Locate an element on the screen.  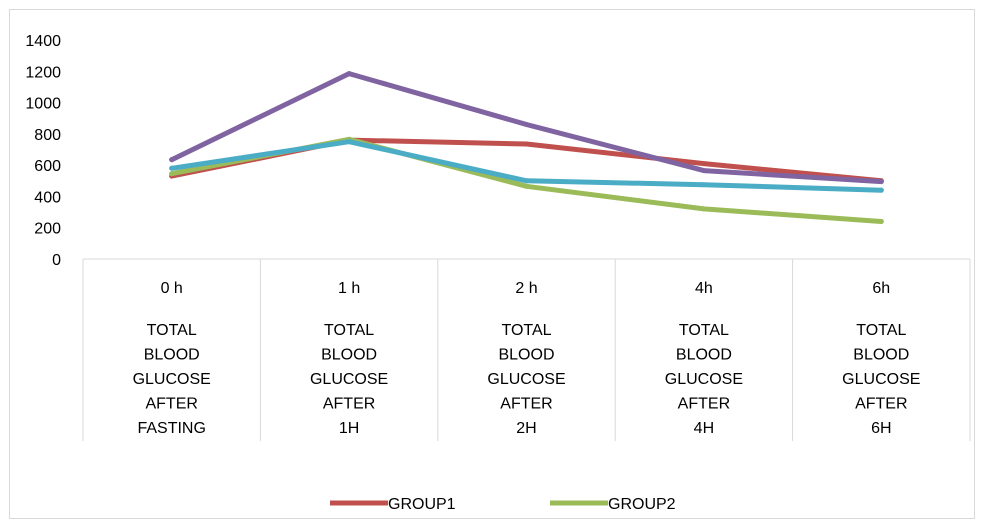
category-sublabel: 6H is located at coordinates (881, 428).